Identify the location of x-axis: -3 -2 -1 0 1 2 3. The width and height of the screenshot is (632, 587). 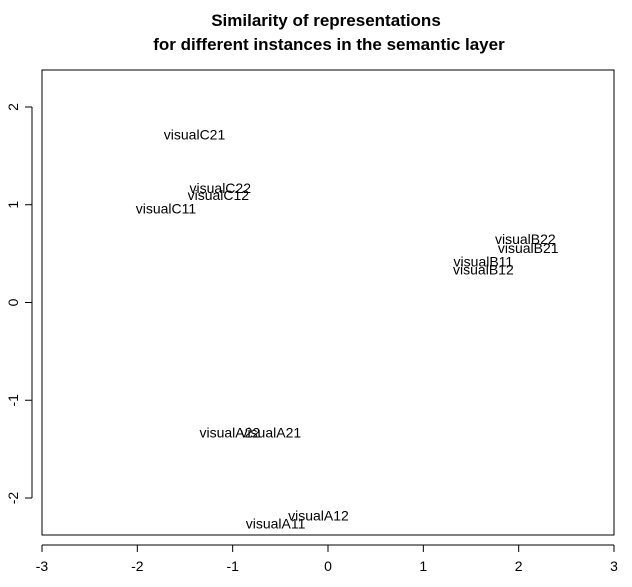
(327, 559).